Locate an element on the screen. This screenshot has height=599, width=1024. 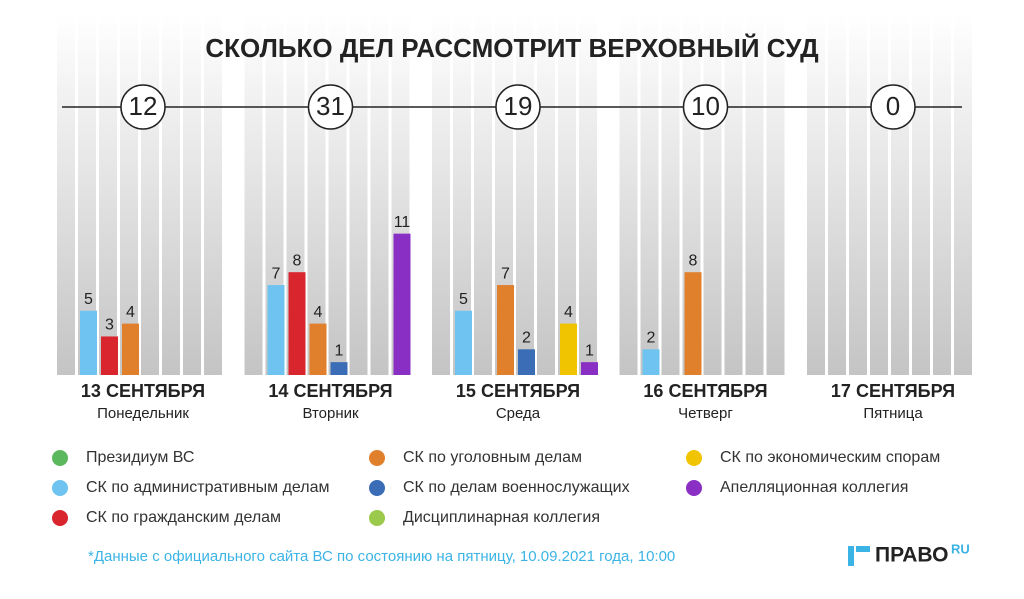
legend-label: СК по административным делам is located at coordinates (208, 487).